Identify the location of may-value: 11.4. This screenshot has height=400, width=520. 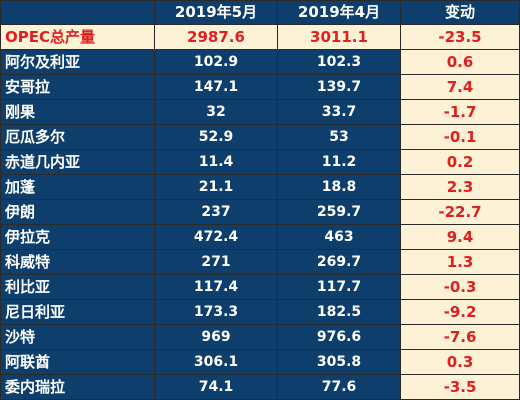
(216, 162).